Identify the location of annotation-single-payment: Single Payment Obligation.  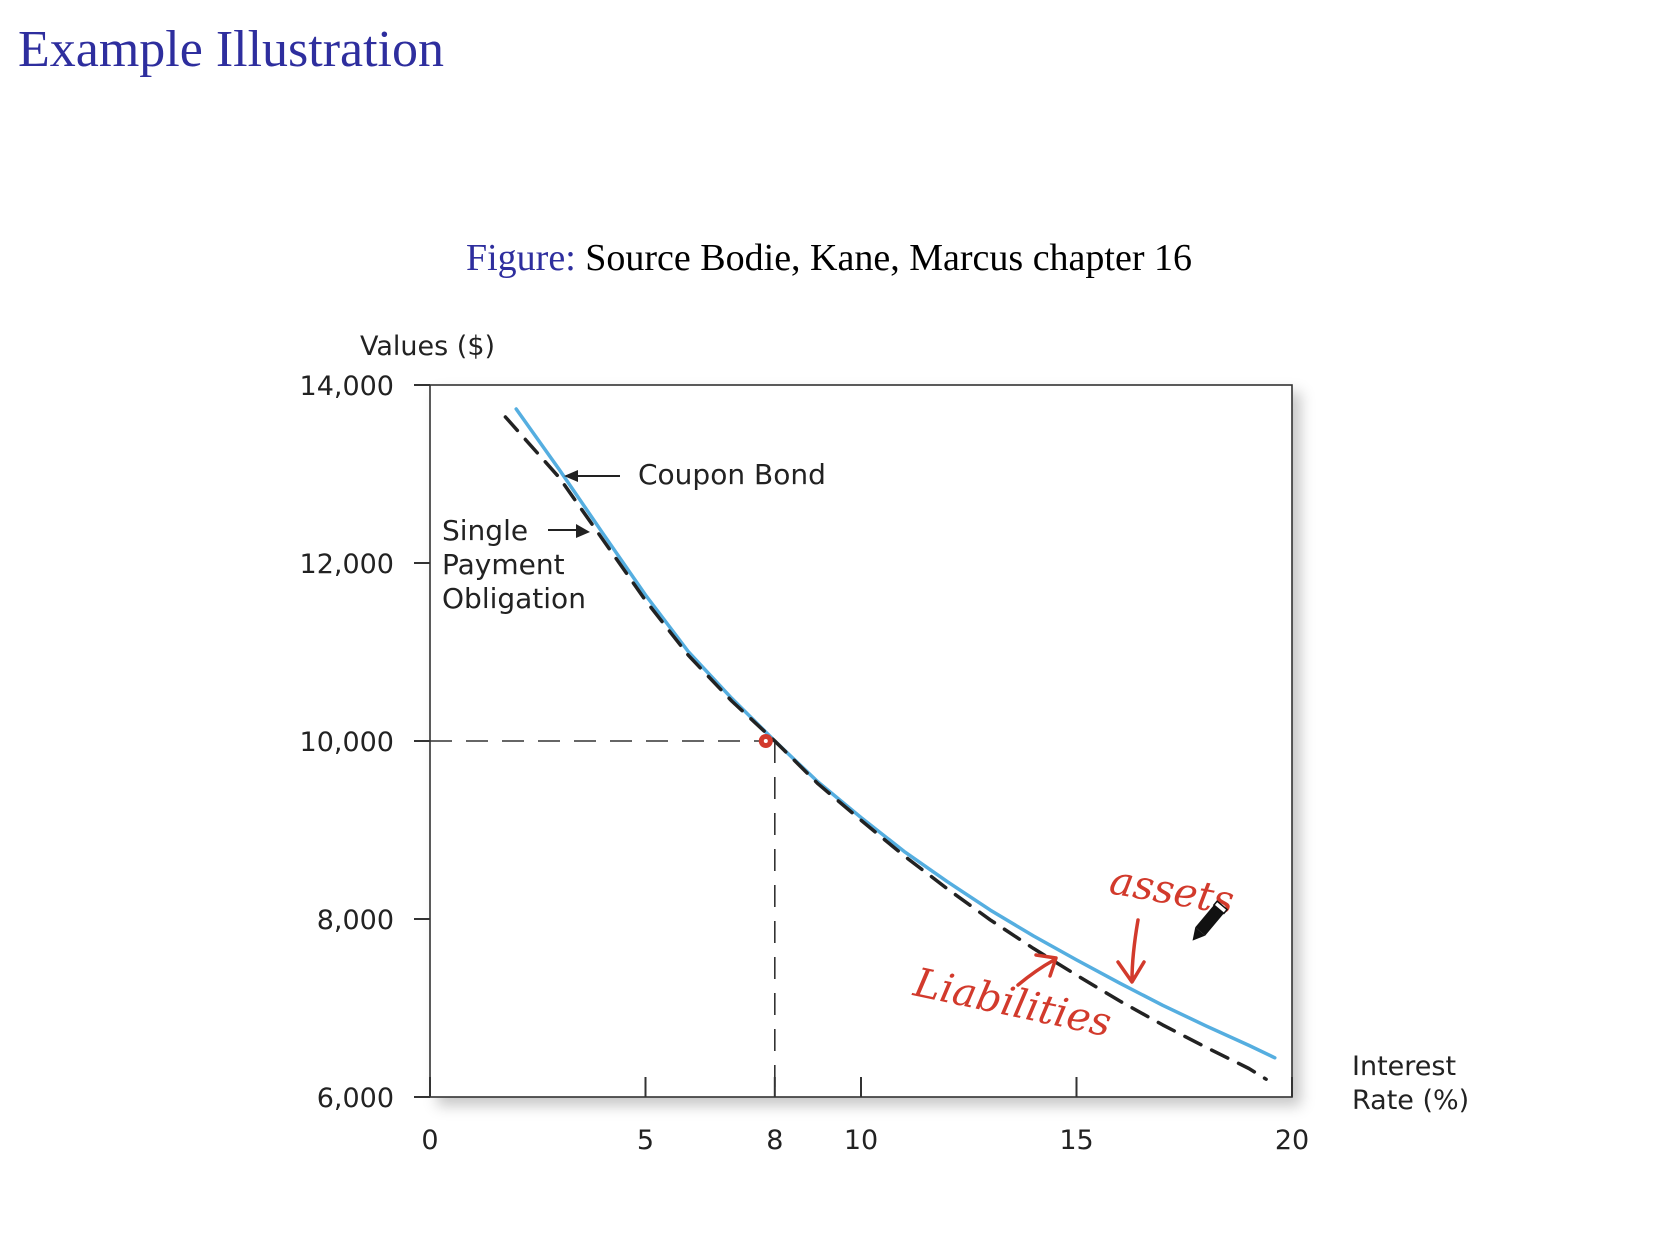
(516, 564).